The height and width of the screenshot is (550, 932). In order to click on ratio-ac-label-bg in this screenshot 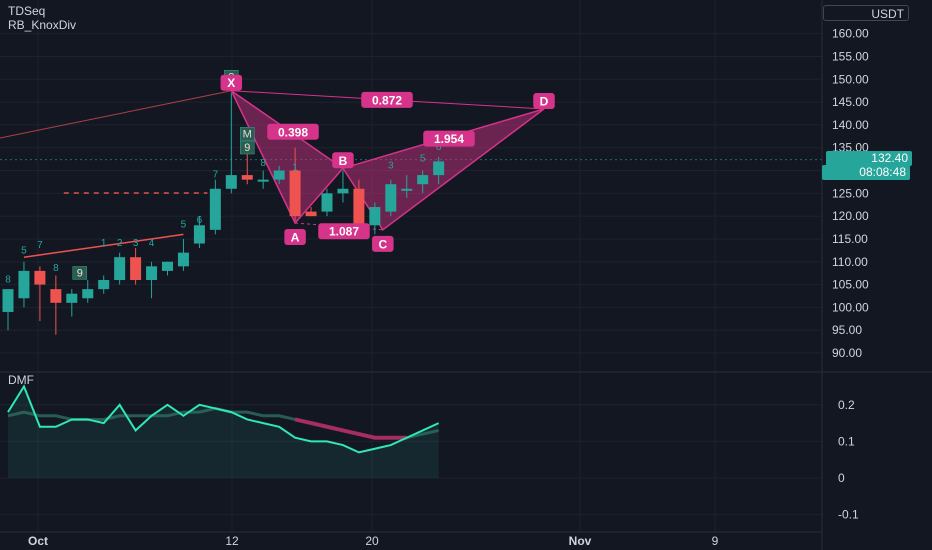, I will do `click(344, 231)`.